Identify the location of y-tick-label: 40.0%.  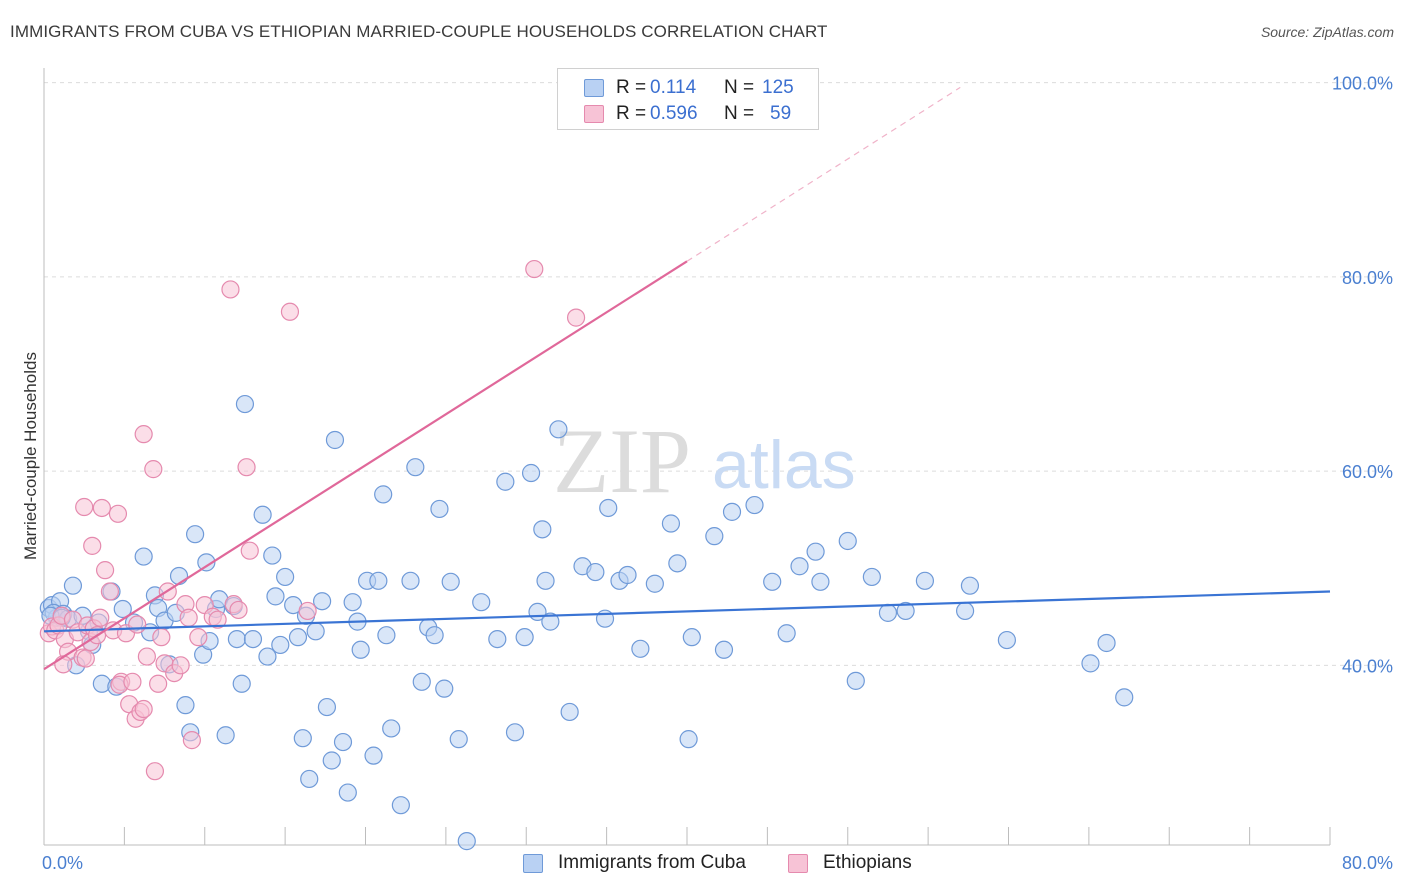
(1367, 666).